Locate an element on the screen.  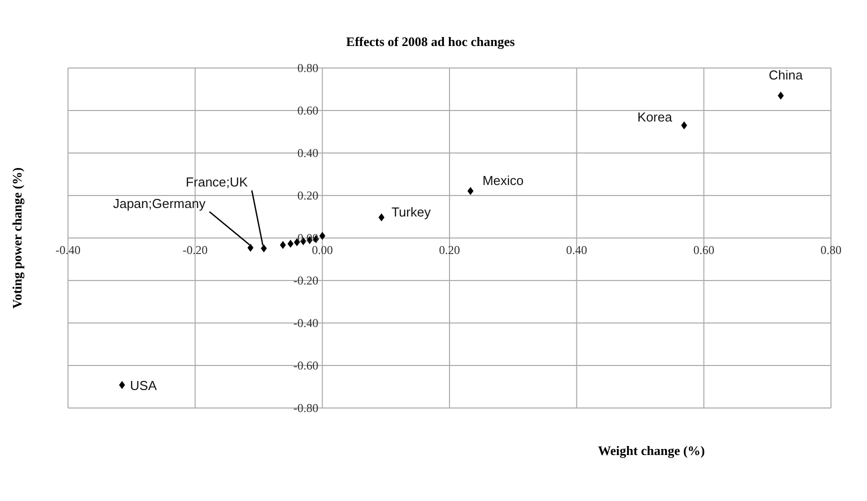
x-tick-label: 0.00 is located at coordinates (322, 250).